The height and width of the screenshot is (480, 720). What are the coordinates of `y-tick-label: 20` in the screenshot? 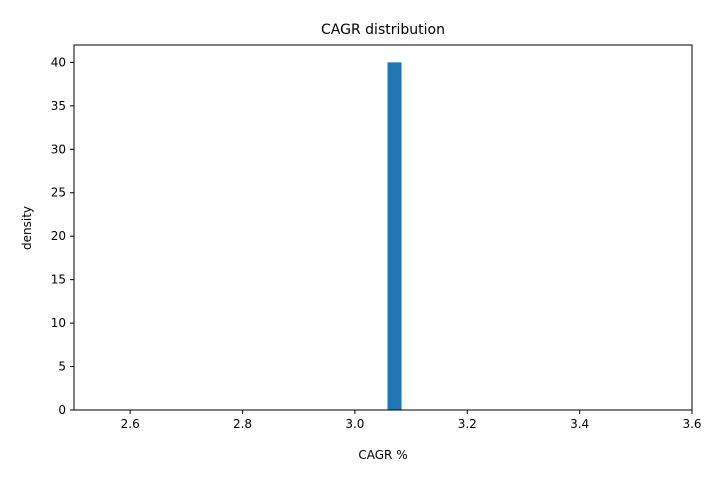 It's located at (58, 236).